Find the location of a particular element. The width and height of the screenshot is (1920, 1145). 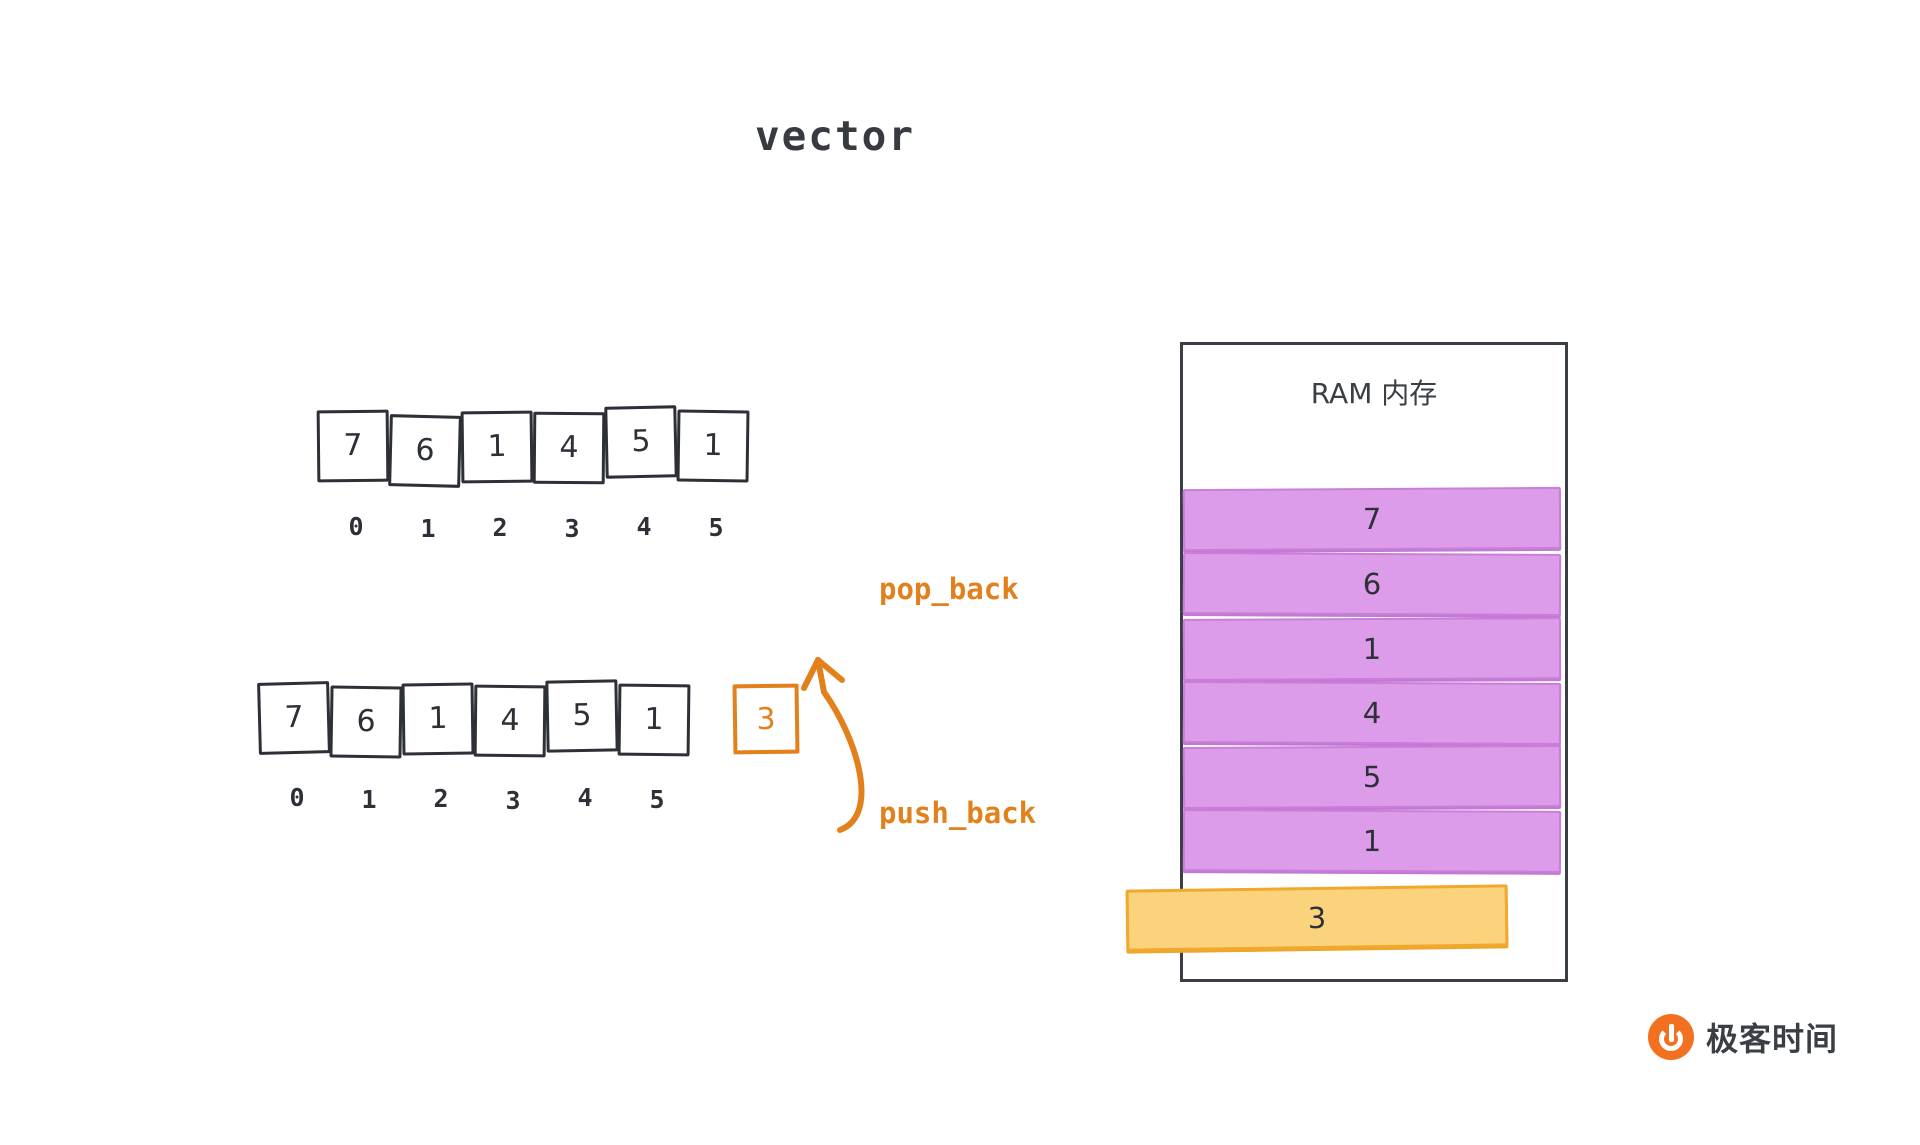

memory-block: 7 is located at coordinates (1372, 519).